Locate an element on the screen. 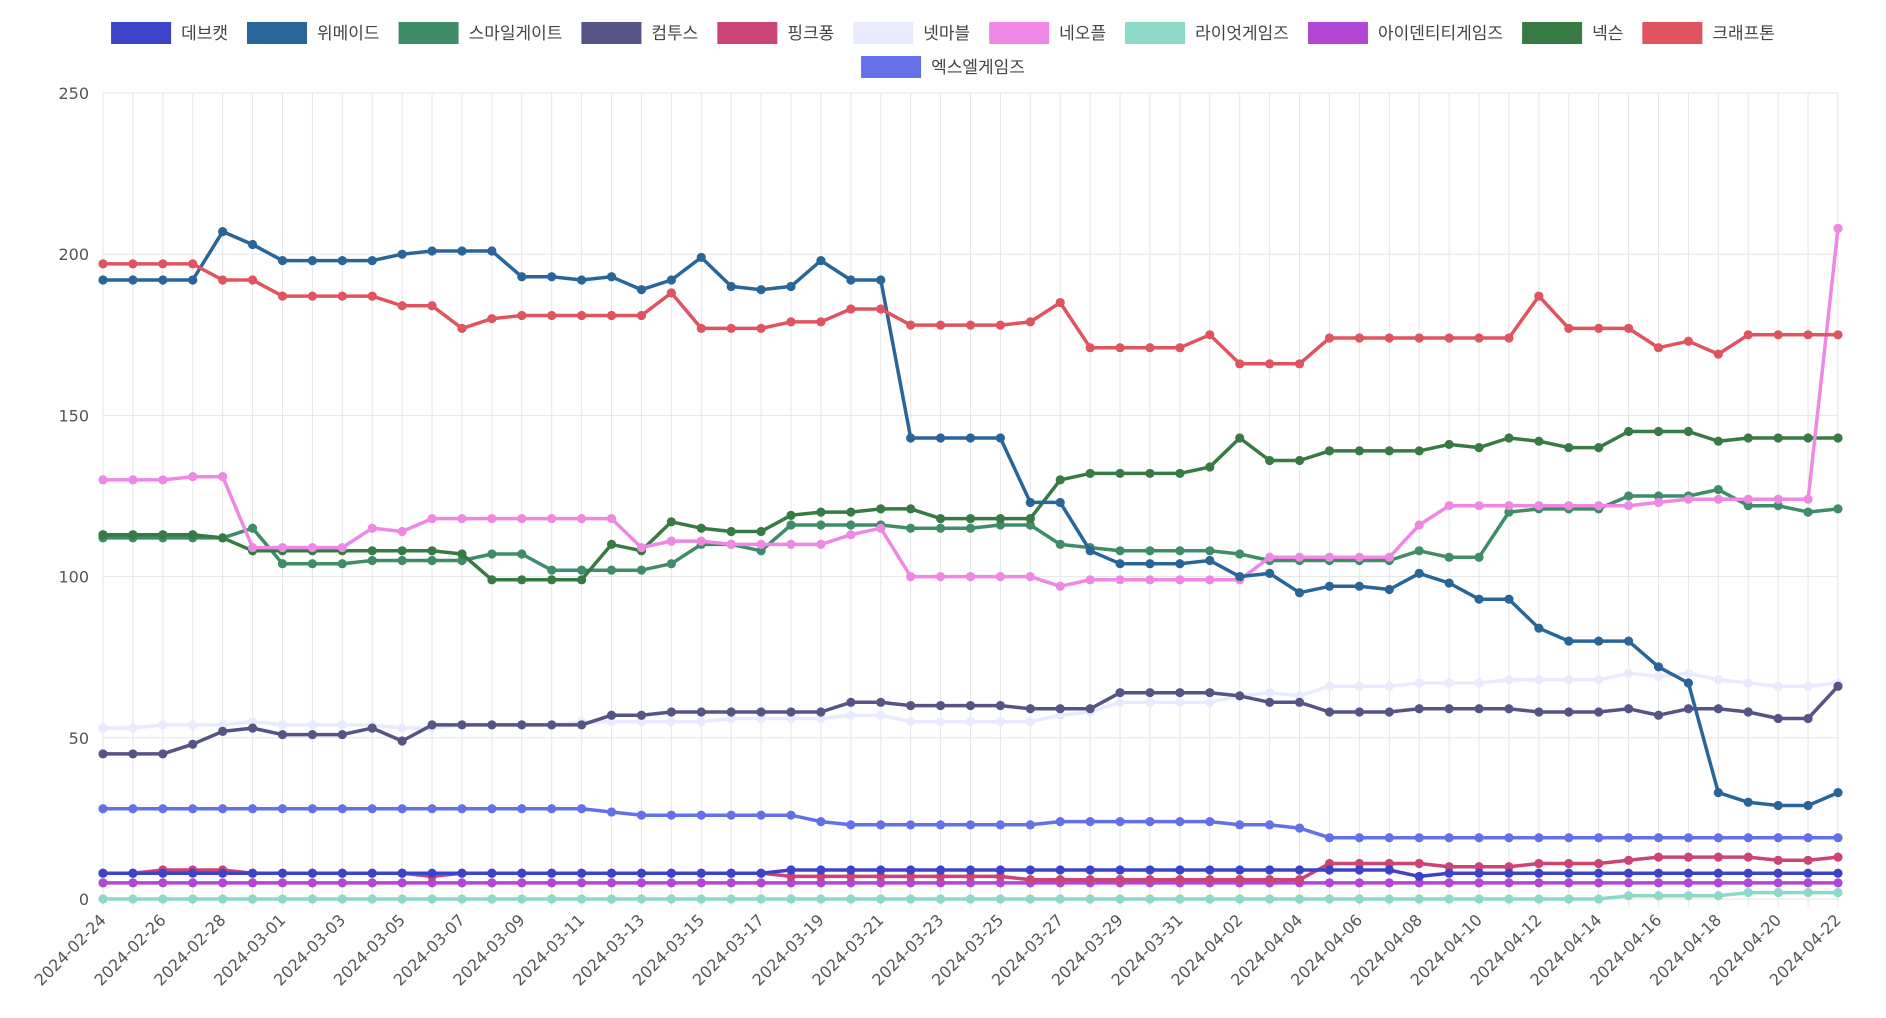 The image size is (1886, 1018). legend-item-넥슨: 넥슨 is located at coordinates (1572, 33).